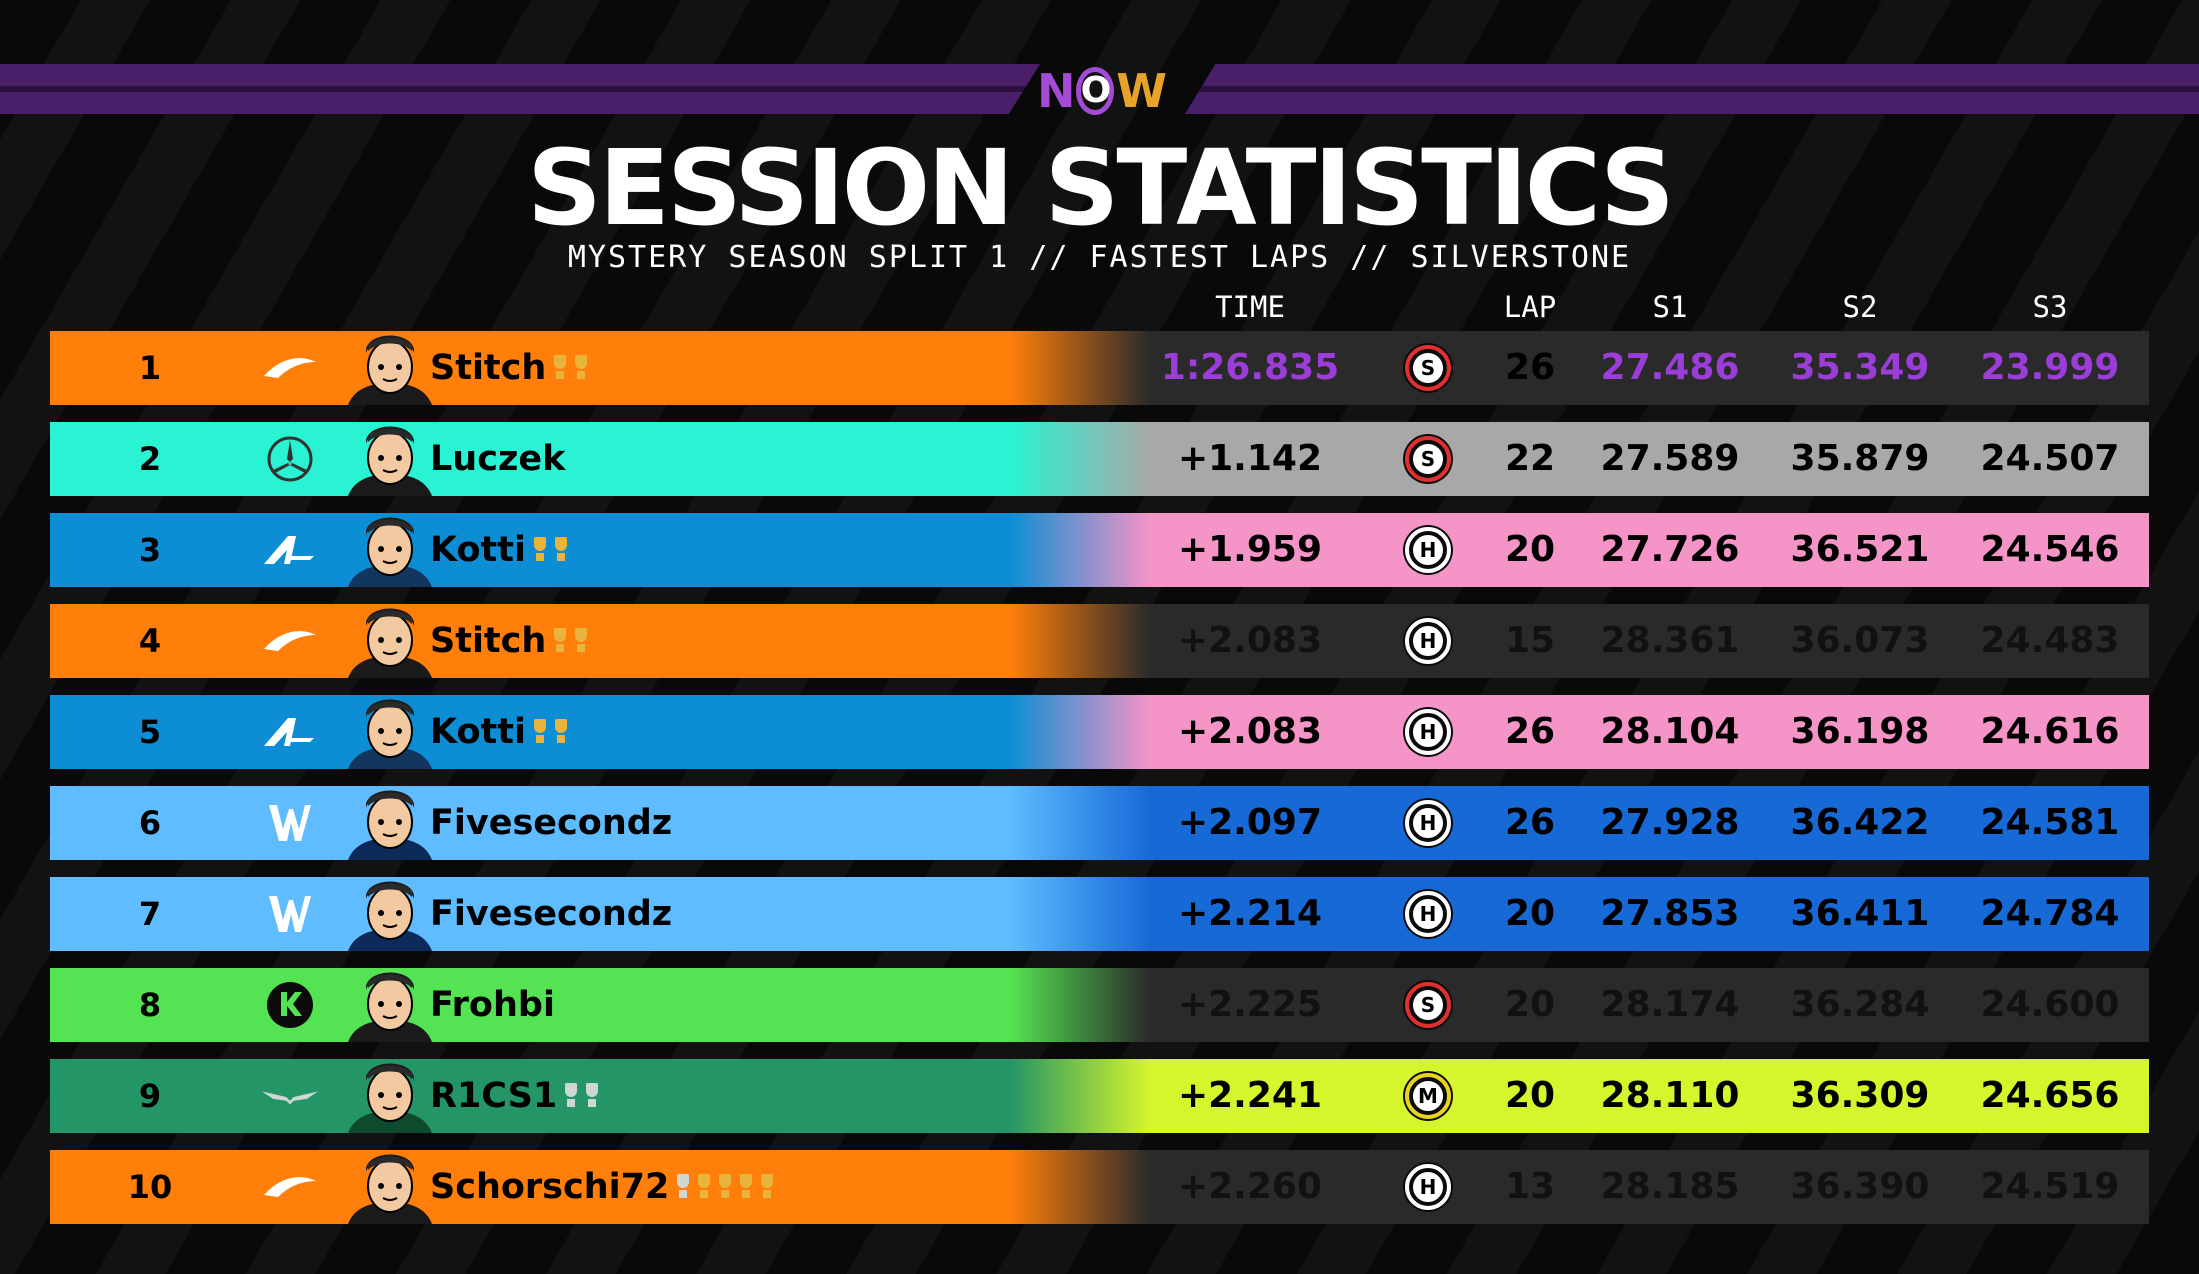  I want to click on sector-s3-time: 24.616, so click(2050, 731).